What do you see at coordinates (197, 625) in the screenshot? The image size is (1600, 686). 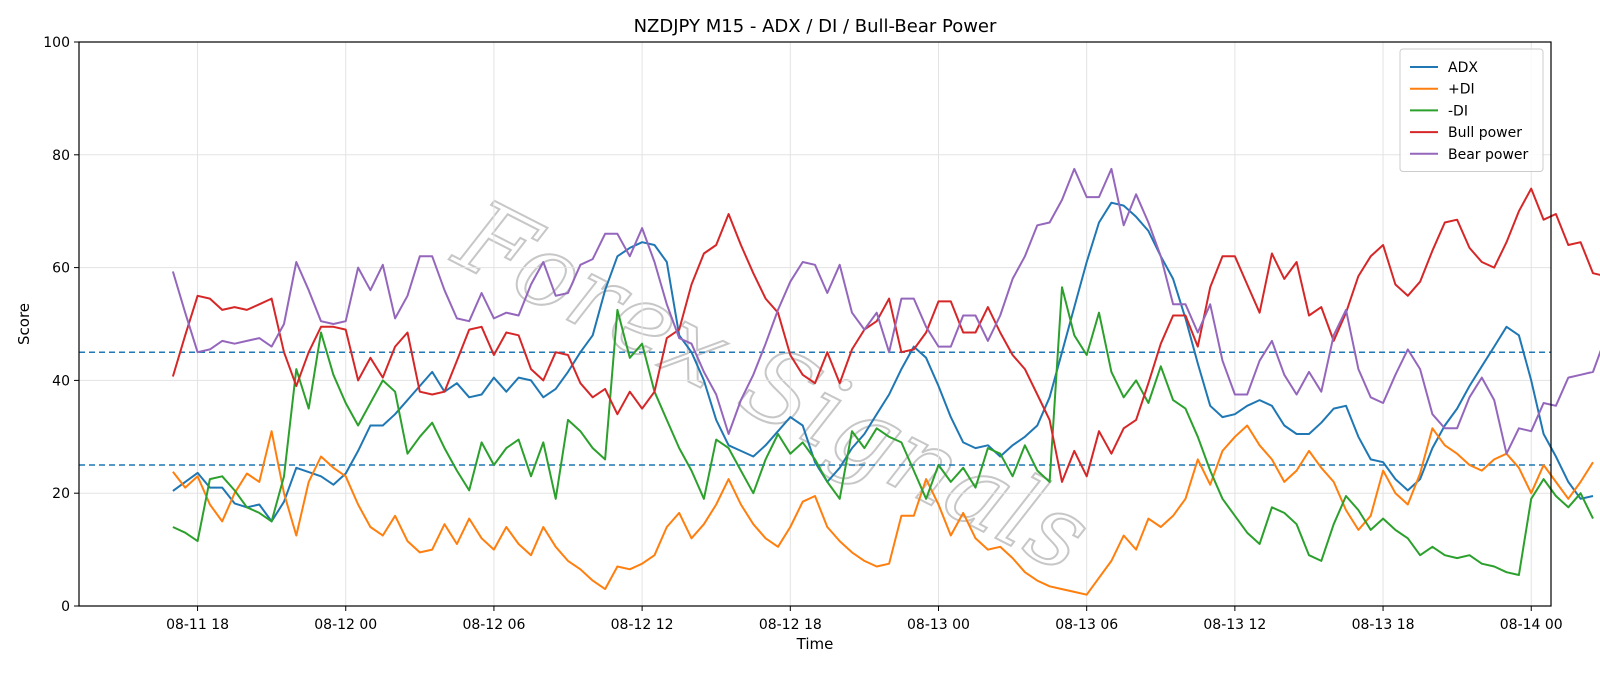 I see `x-tick-label: 08-11 18` at bounding box center [197, 625].